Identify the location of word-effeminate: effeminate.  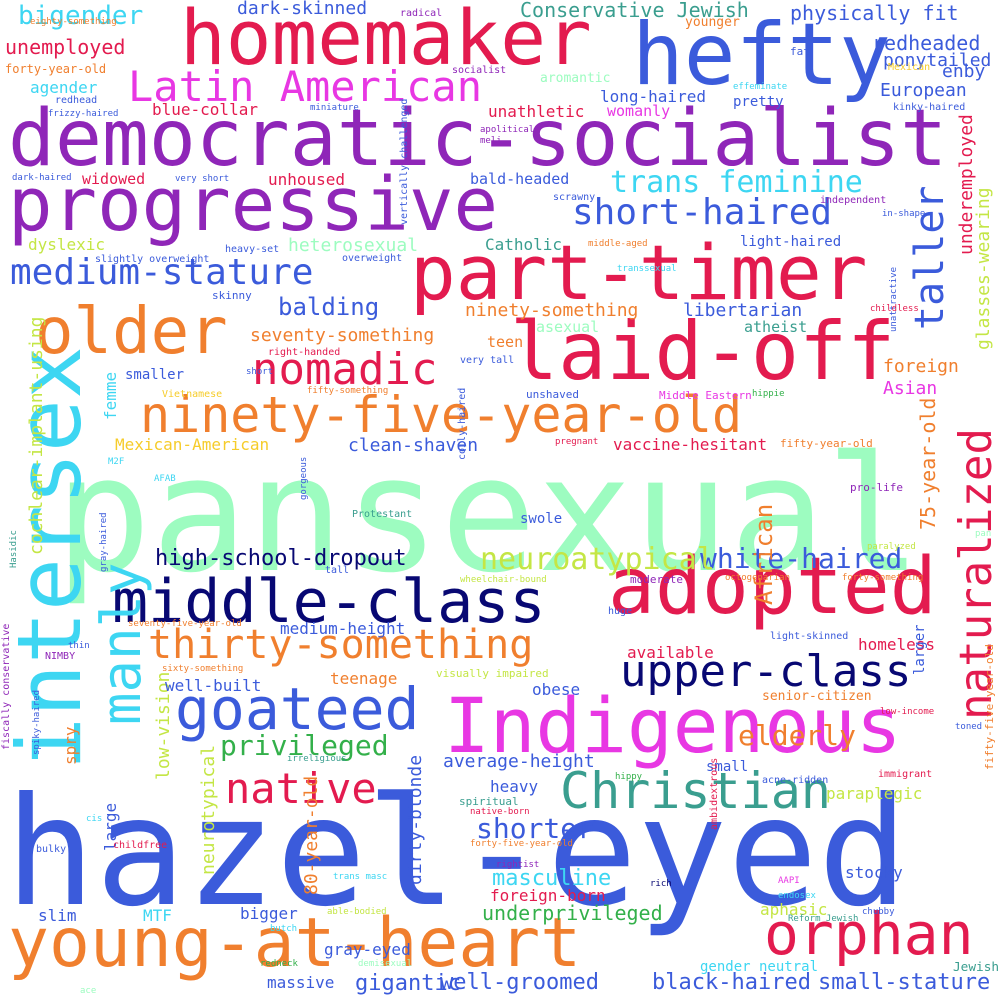
(760, 87).